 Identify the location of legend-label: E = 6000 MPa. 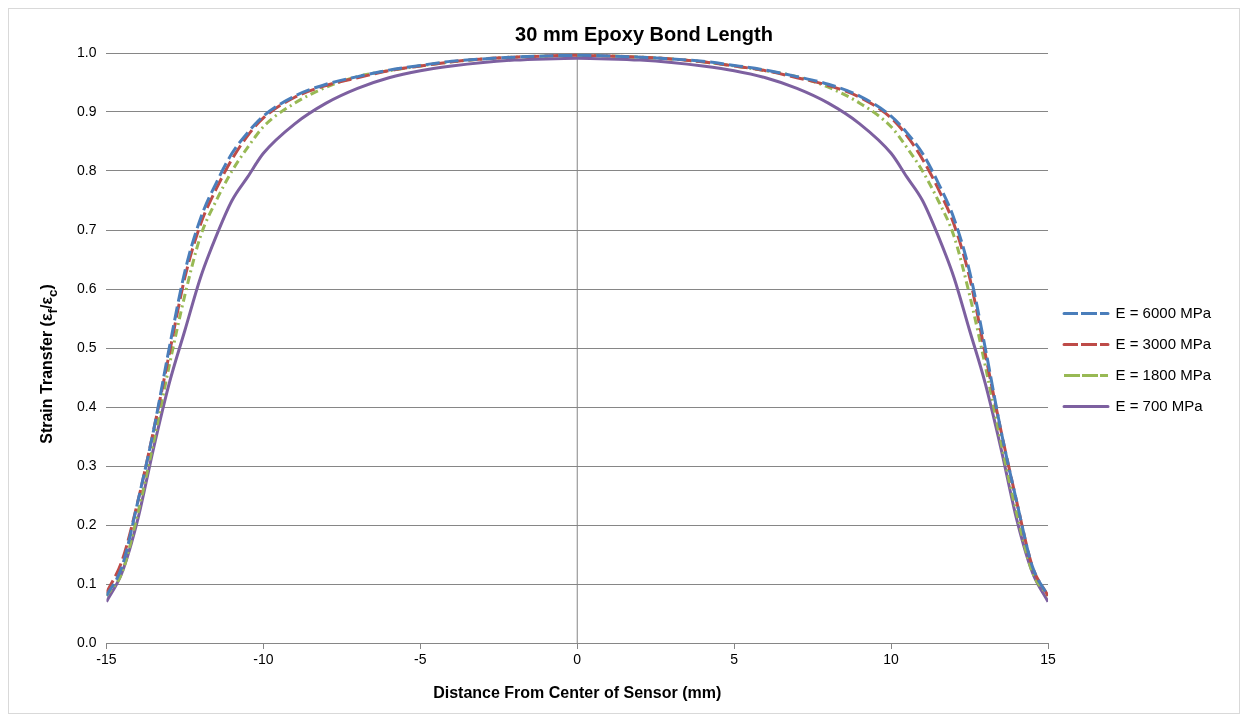
(1163, 312).